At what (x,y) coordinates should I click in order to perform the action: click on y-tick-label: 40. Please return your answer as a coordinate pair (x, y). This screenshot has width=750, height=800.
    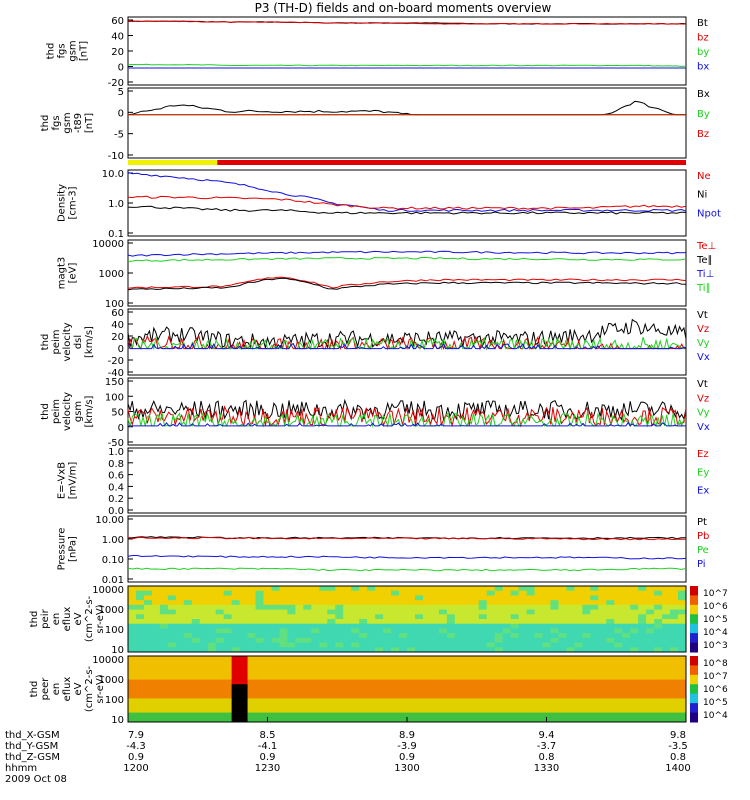
    Looking at the image, I should click on (117, 325).